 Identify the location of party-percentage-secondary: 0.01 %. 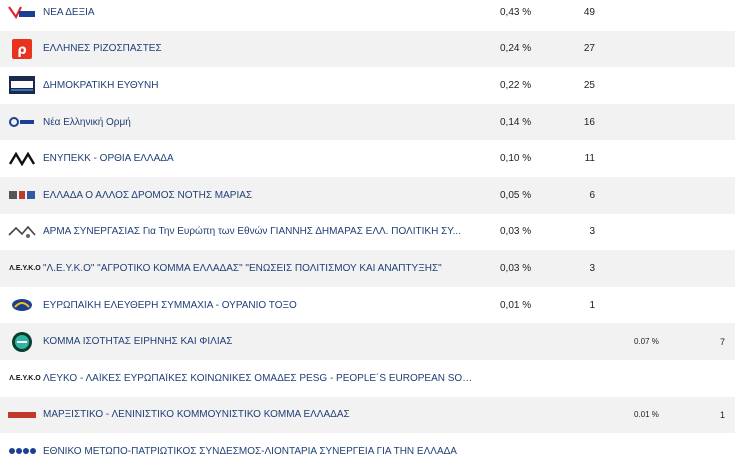
(646, 415).